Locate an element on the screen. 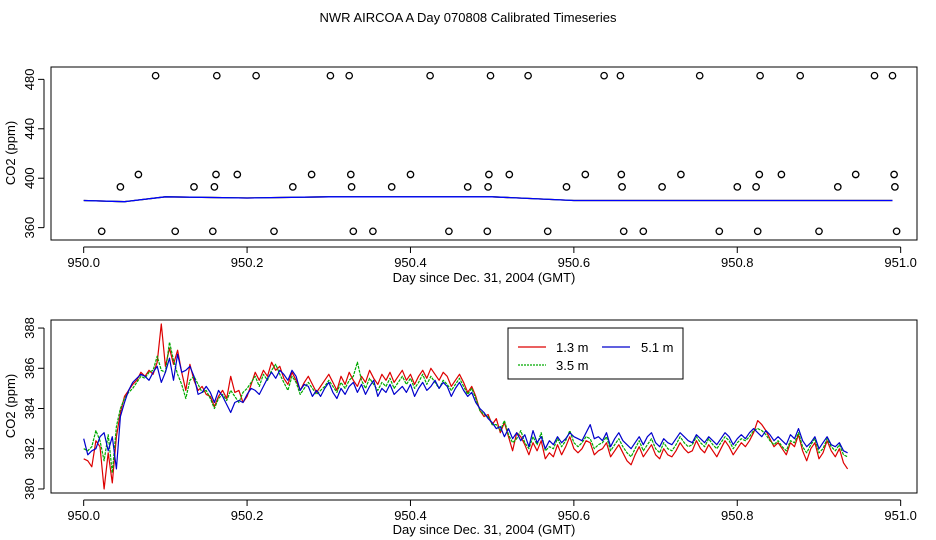 The image size is (936, 540). legend-box is located at coordinates (595, 353).